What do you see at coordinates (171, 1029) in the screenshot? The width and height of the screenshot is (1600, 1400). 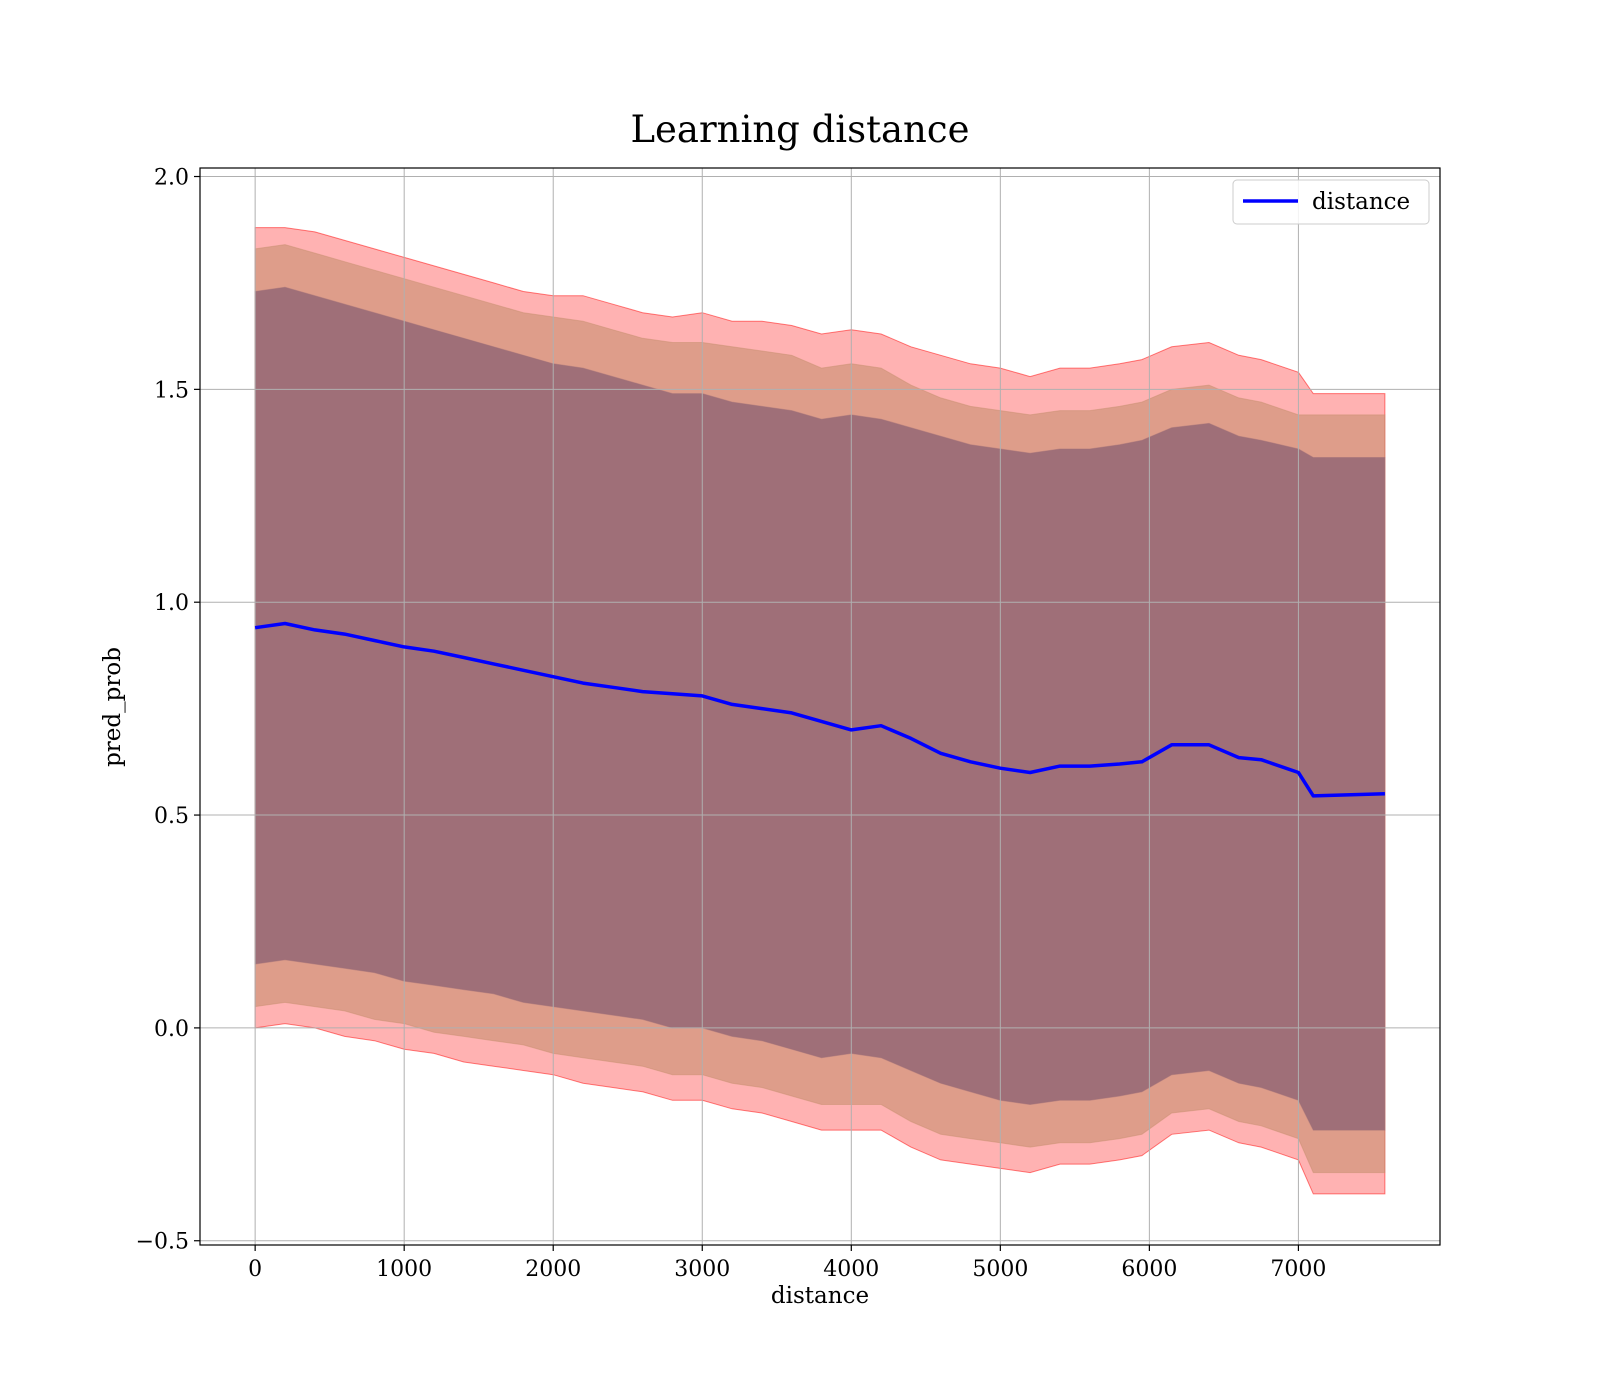 I see `y-tick-label-1: 0.0` at bounding box center [171, 1029].